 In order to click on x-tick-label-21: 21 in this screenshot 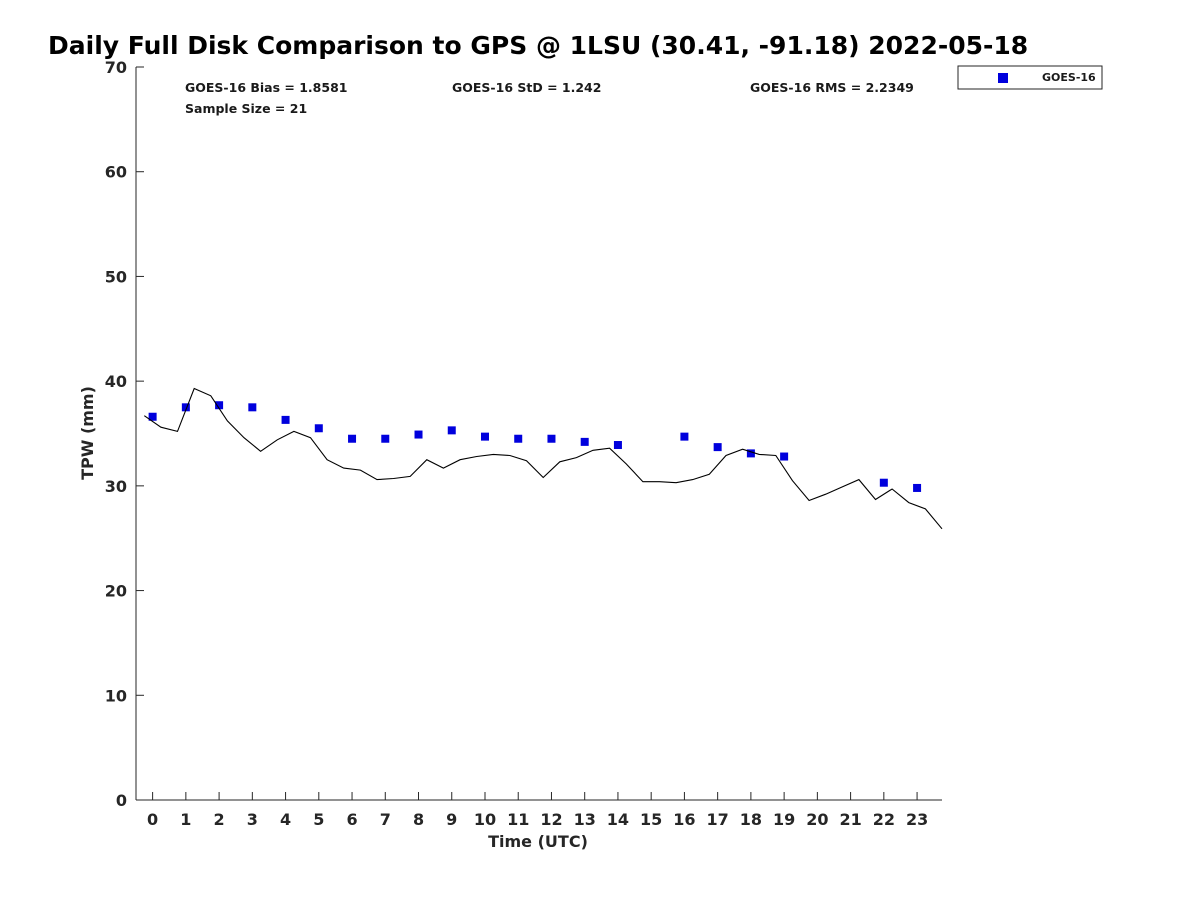, I will do `click(850, 819)`.